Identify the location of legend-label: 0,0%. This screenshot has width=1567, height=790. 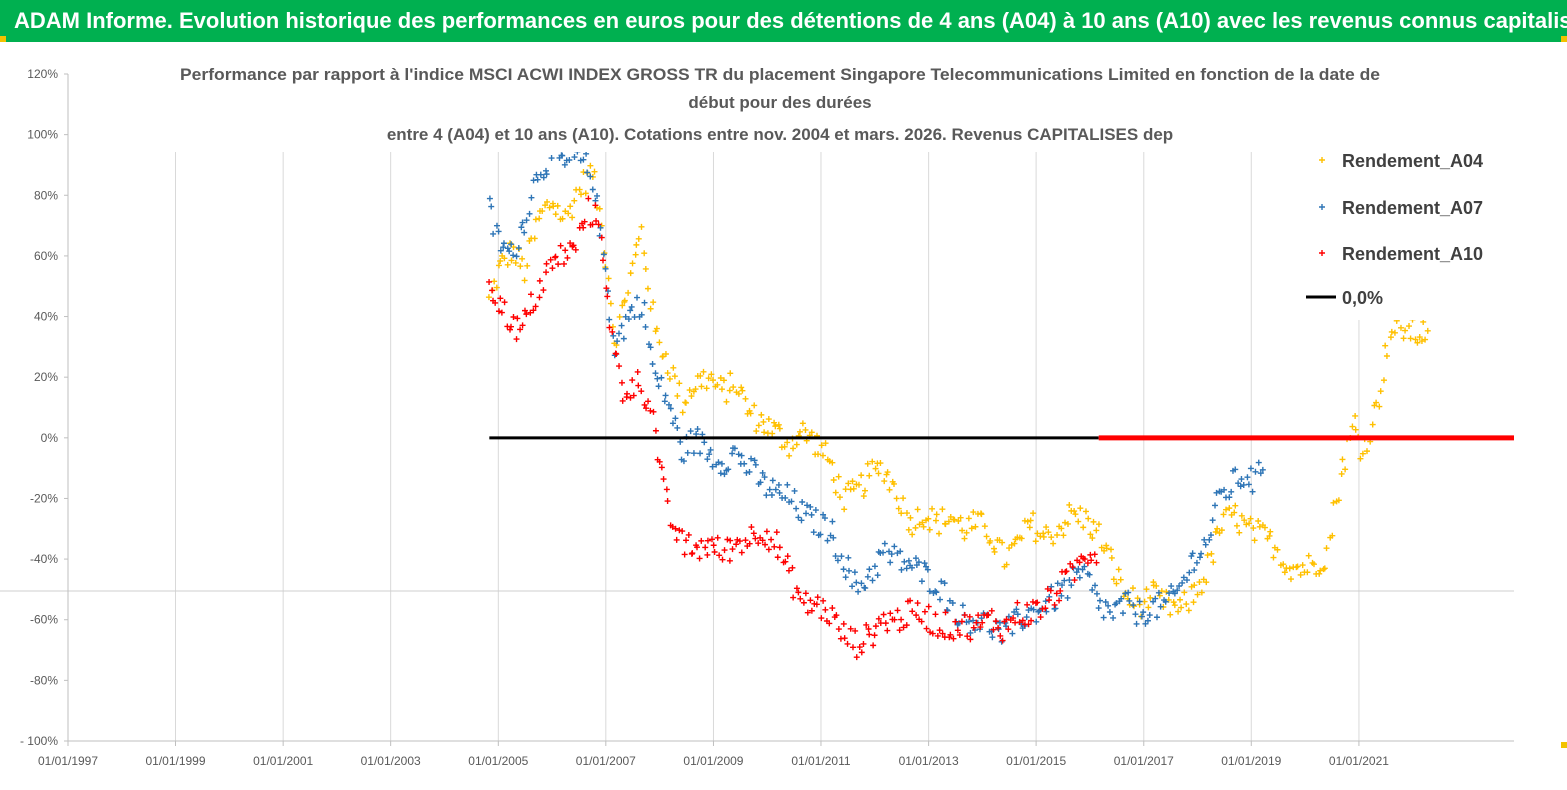
(1362, 298).